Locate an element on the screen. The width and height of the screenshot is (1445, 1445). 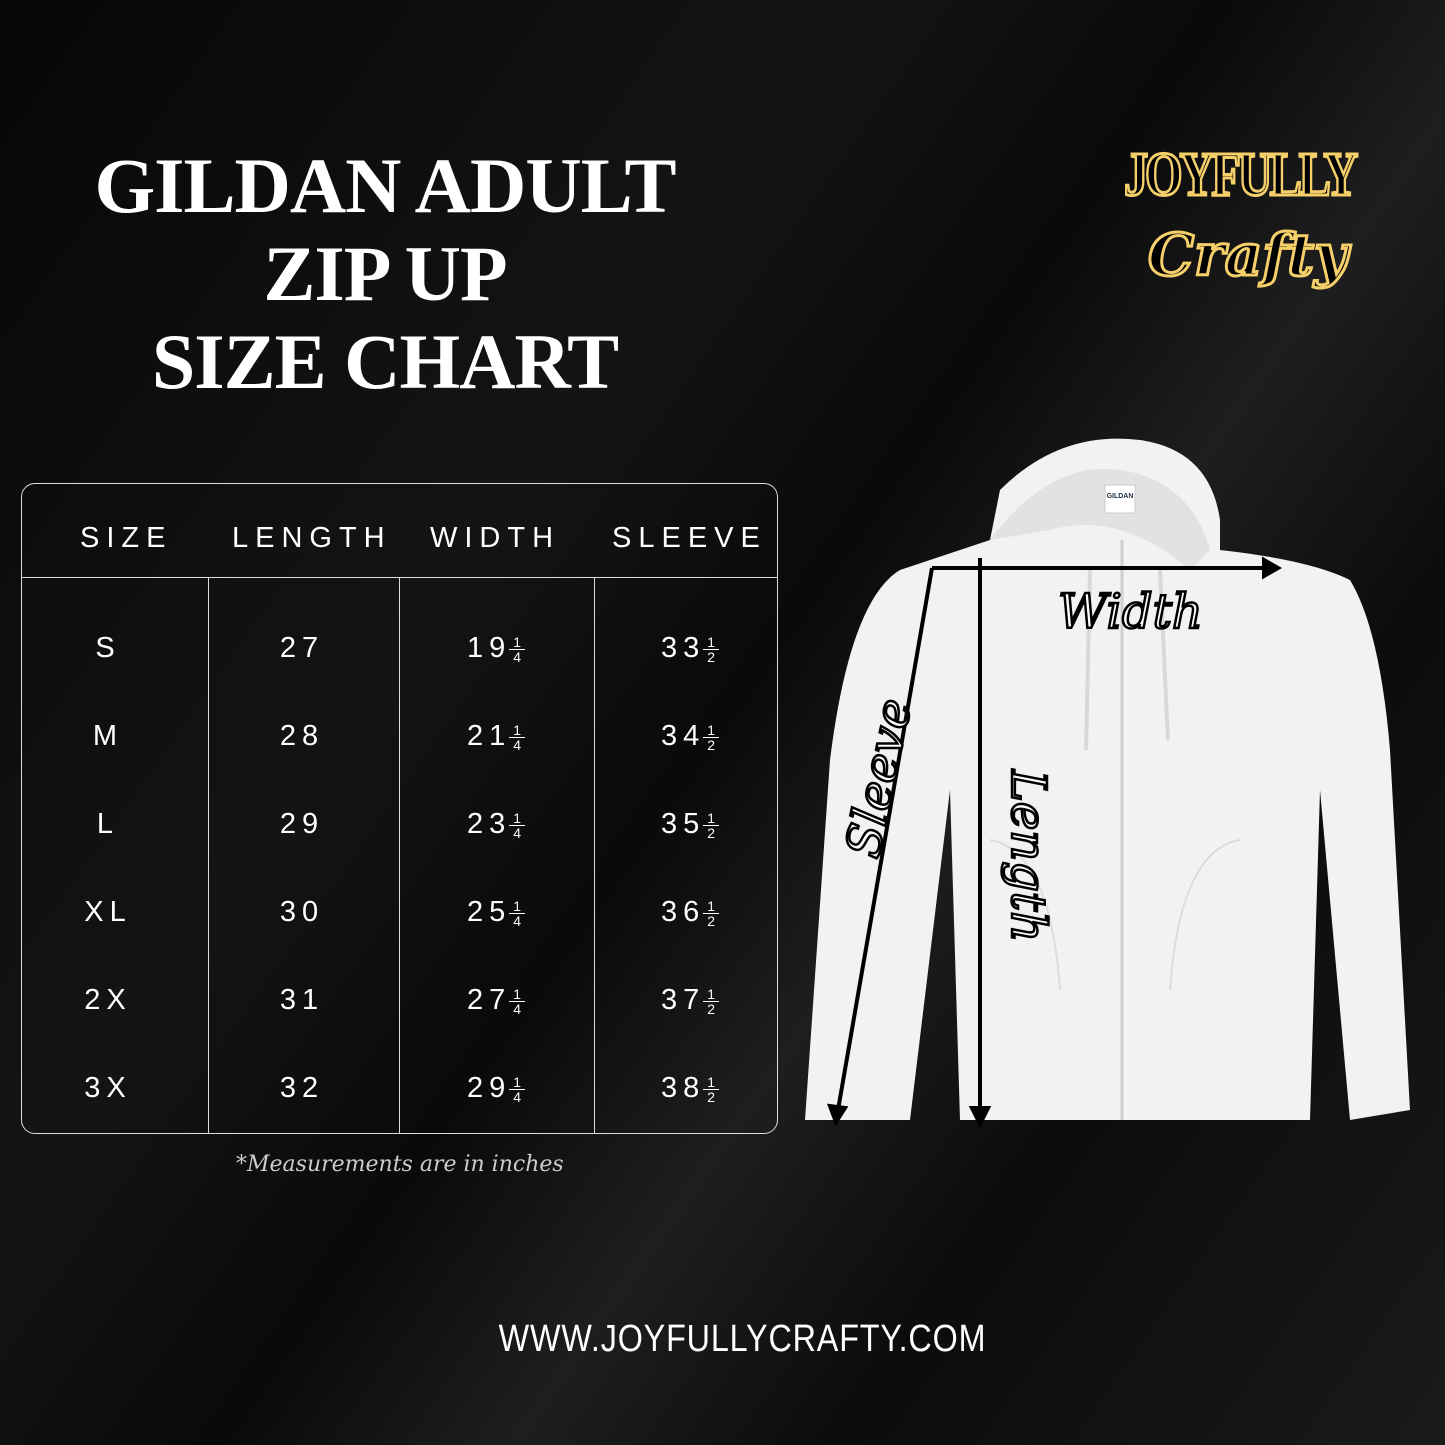
cell-sleeve: 38 1 2 is located at coordinates (690, 1088).